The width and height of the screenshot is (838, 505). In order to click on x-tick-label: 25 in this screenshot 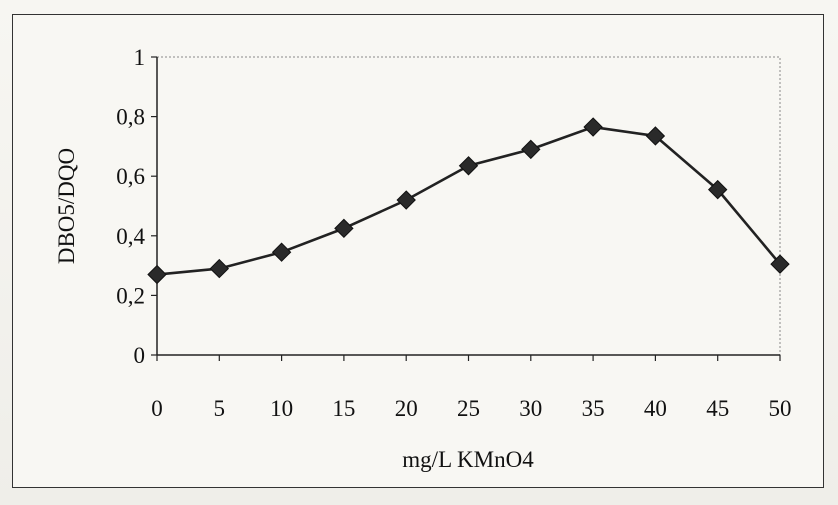, I will do `click(468, 408)`.